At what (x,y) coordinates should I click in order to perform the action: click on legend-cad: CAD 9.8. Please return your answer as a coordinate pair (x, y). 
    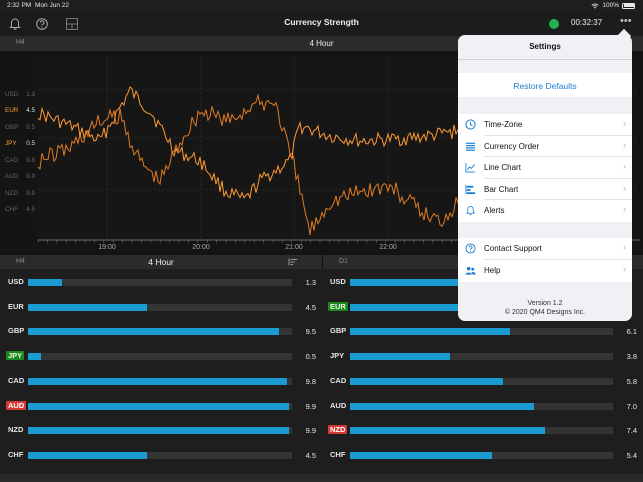
    Looking at the image, I should click on (20, 160).